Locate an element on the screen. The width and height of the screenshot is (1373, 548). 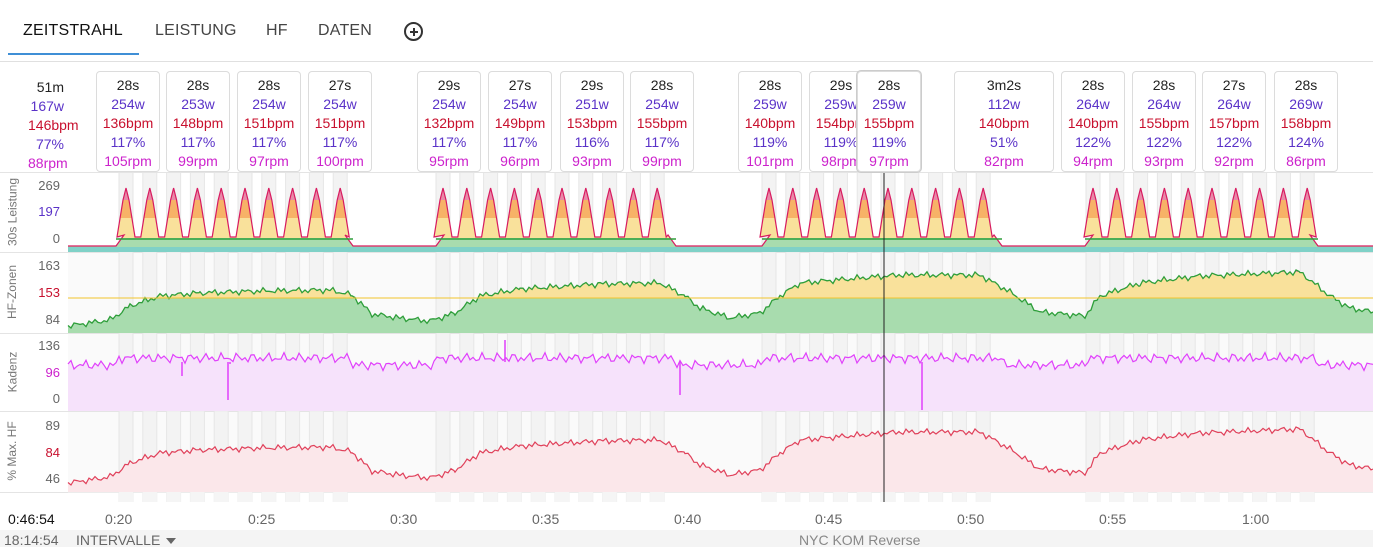
interval-duration: 3m2s is located at coordinates (1004, 85).